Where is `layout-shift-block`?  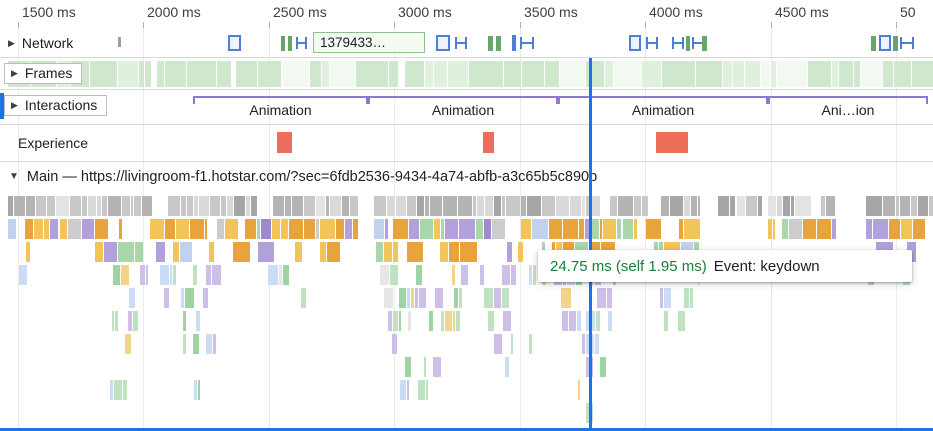
layout-shift-block is located at coordinates (672, 142).